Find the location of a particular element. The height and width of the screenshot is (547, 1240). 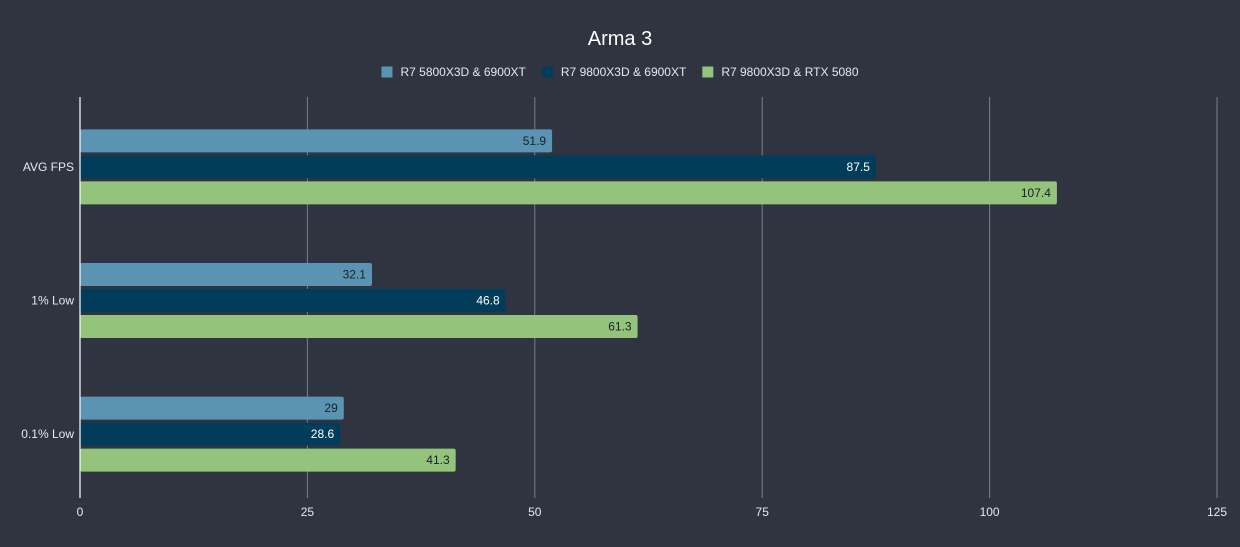

bar-value-label: 51.9 is located at coordinates (535, 141).